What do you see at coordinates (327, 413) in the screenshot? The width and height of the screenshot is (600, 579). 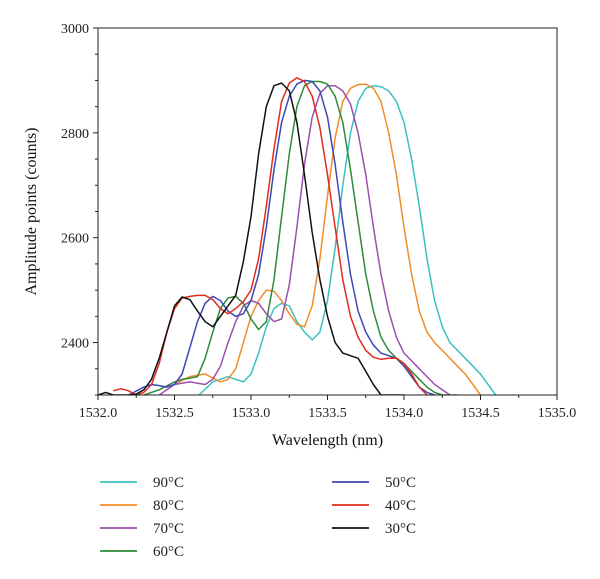 I see `x-tick-label: 1533.5` at bounding box center [327, 413].